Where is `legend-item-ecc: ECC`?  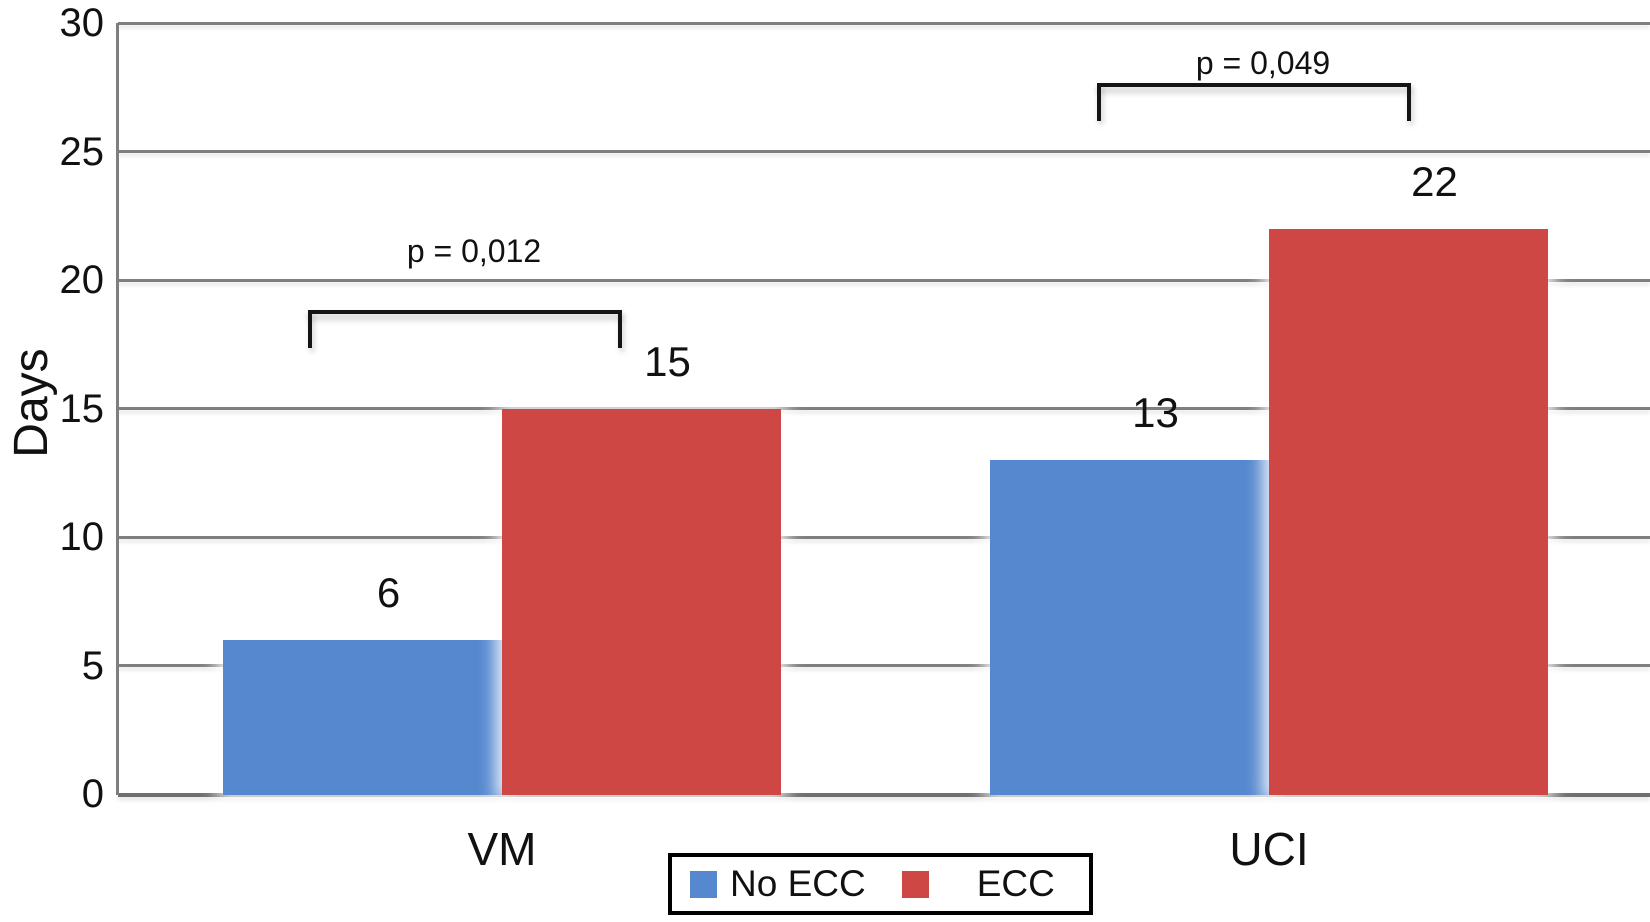
legend-item-ecc: ECC is located at coordinates (978, 883).